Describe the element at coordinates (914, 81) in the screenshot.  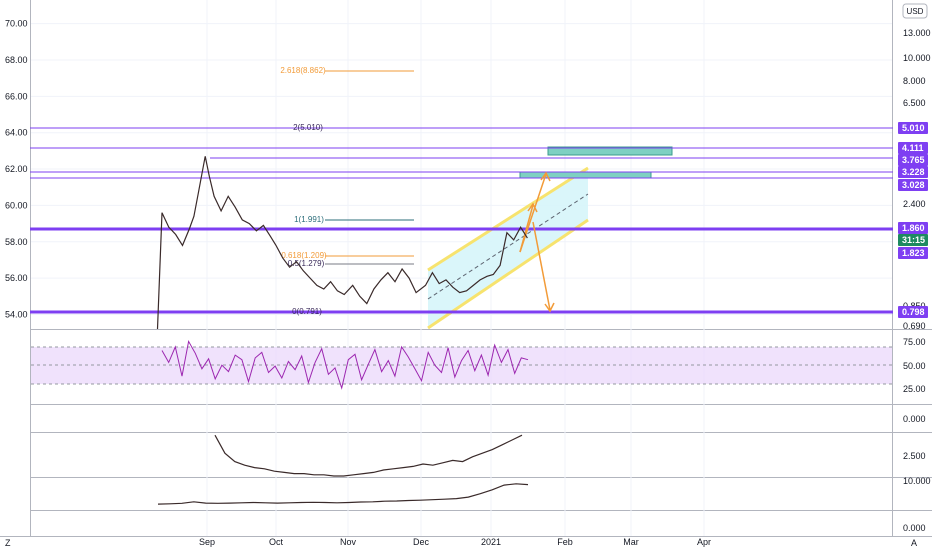
I see `right-tick-label: 8.000` at that location.